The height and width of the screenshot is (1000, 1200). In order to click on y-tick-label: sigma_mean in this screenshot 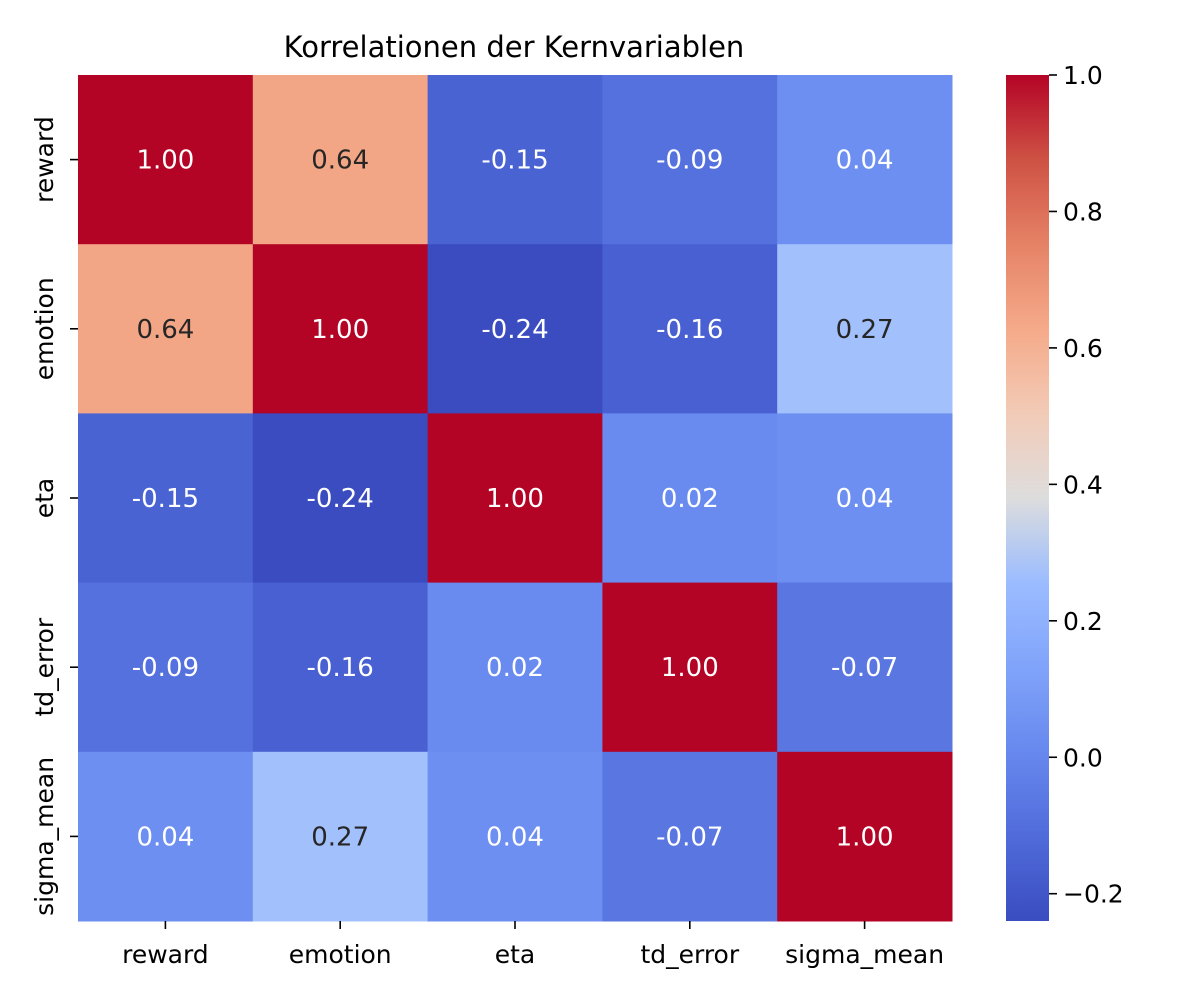, I will do `click(44, 836)`.